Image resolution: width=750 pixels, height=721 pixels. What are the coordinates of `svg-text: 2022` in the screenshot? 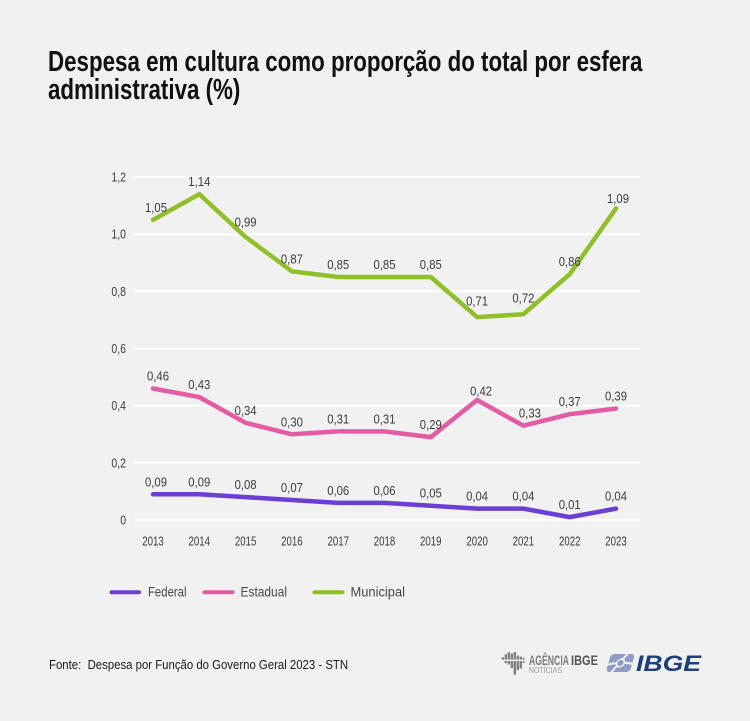 It's located at (570, 540).